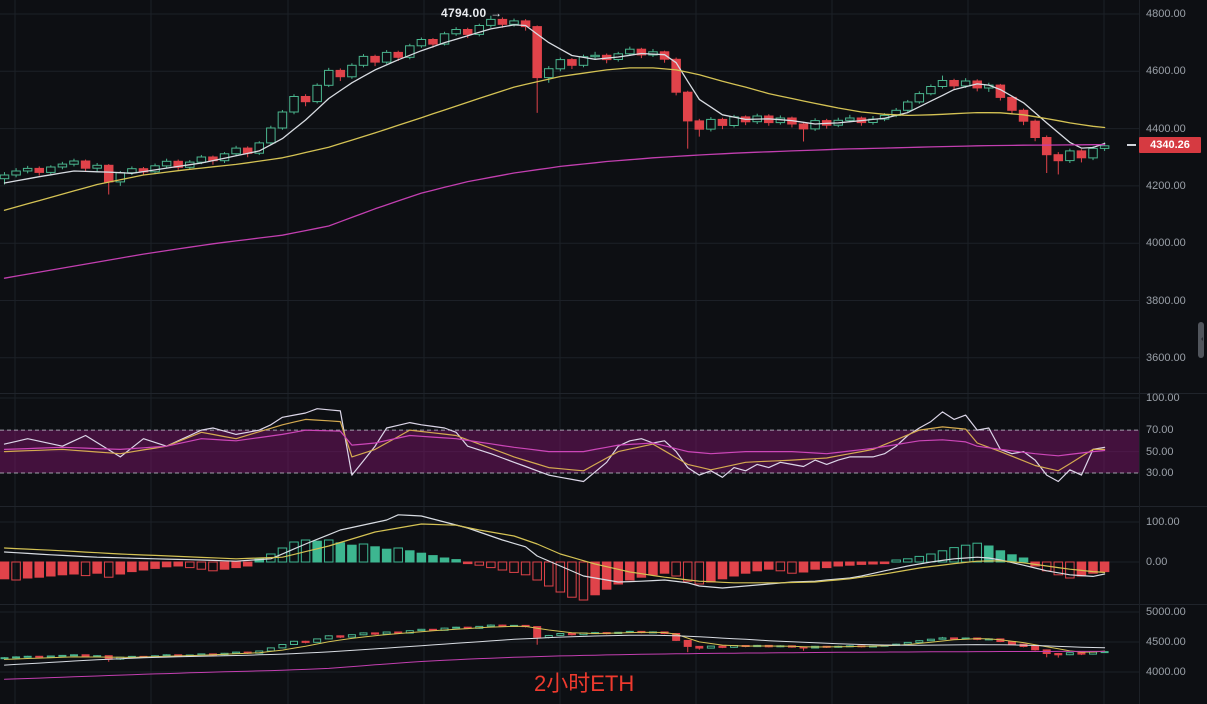 The height and width of the screenshot is (704, 1207). I want to click on macd-dea-line, so click(554, 553).